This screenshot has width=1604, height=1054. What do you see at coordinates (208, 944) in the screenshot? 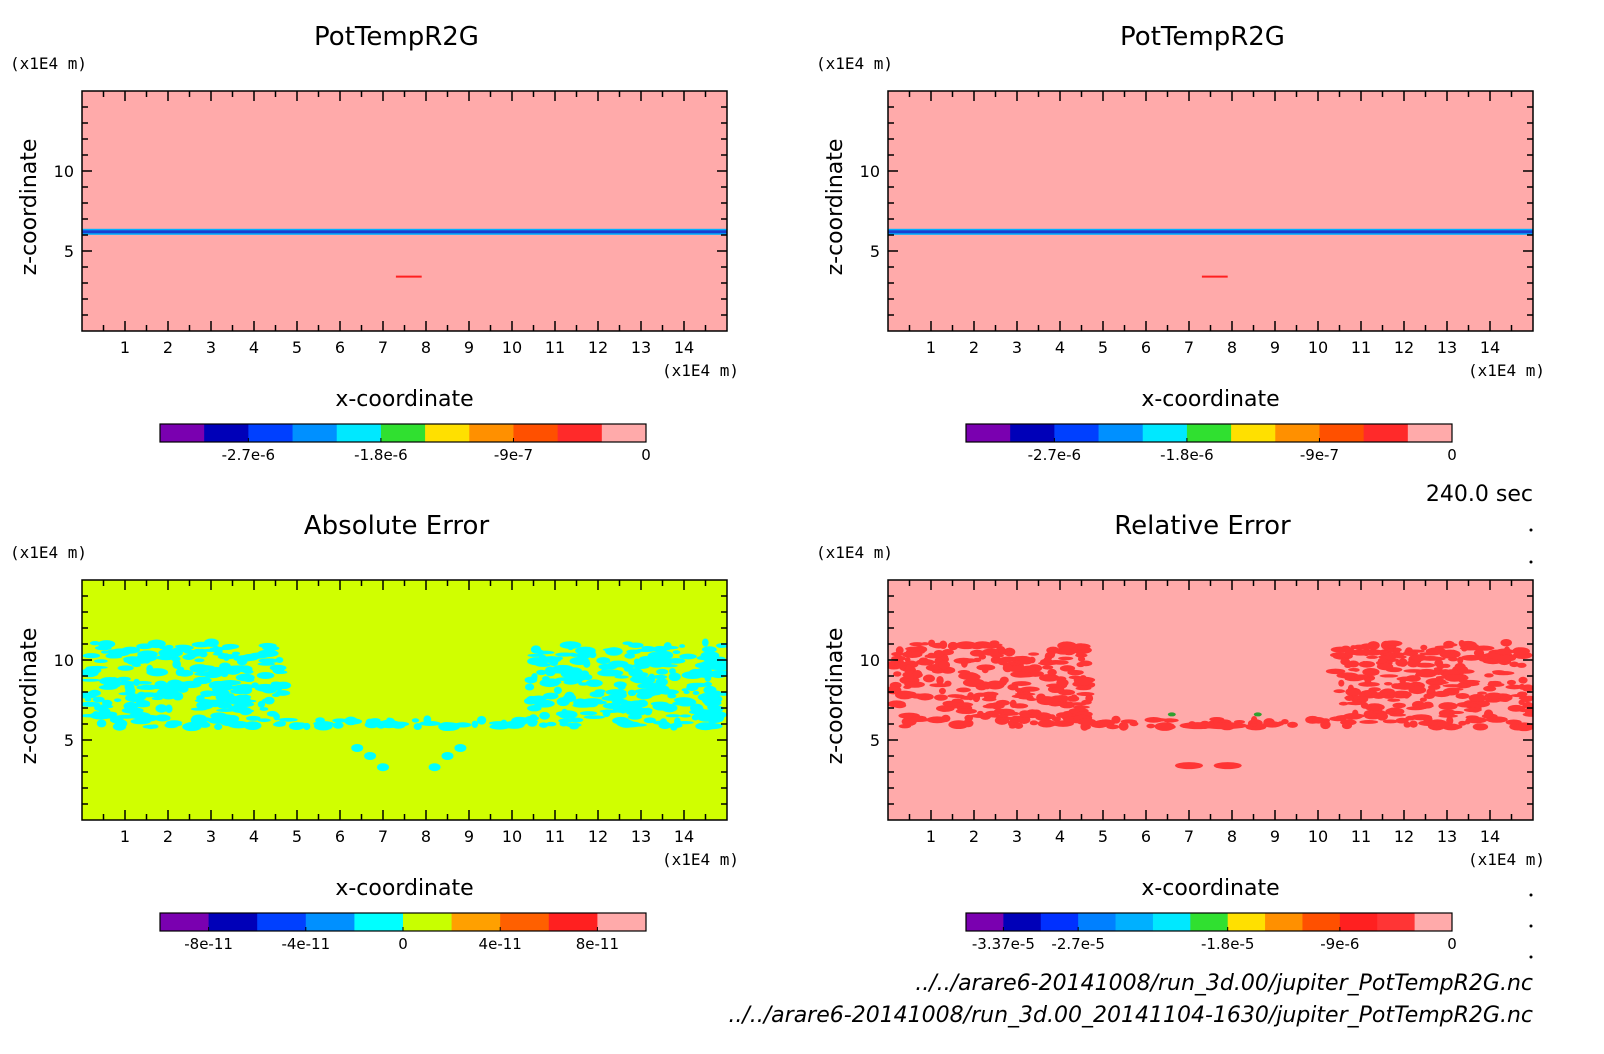
I see `colorbar-label: -8e-11` at bounding box center [208, 944].